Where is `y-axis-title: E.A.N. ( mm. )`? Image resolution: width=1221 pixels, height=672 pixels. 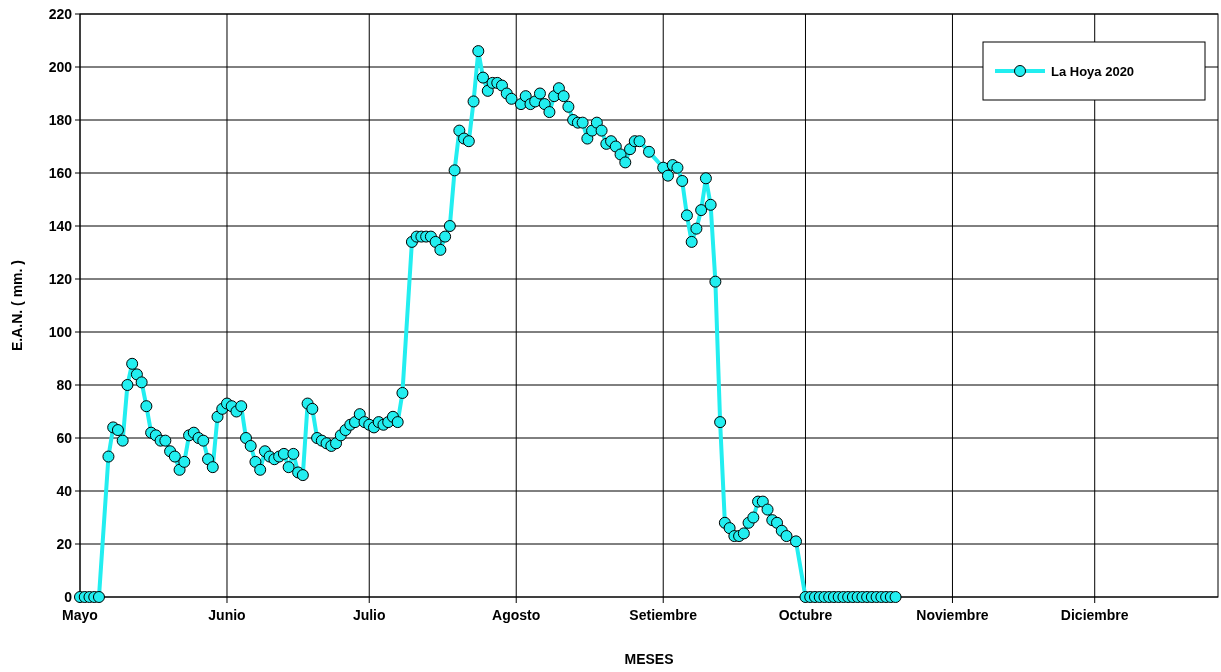
y-axis-title: E.A.N. ( mm. ) is located at coordinates (17, 305).